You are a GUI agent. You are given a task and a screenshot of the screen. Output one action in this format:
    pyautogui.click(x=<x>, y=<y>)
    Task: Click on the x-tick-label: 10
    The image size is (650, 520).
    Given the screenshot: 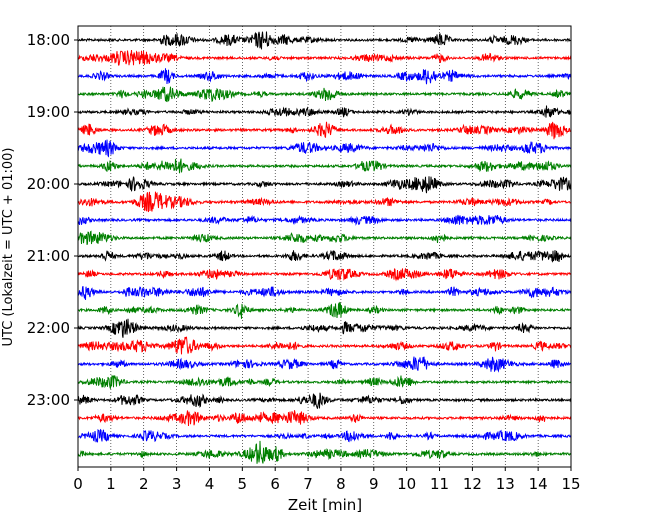 What is the action you would take?
    pyautogui.click(x=406, y=484)
    